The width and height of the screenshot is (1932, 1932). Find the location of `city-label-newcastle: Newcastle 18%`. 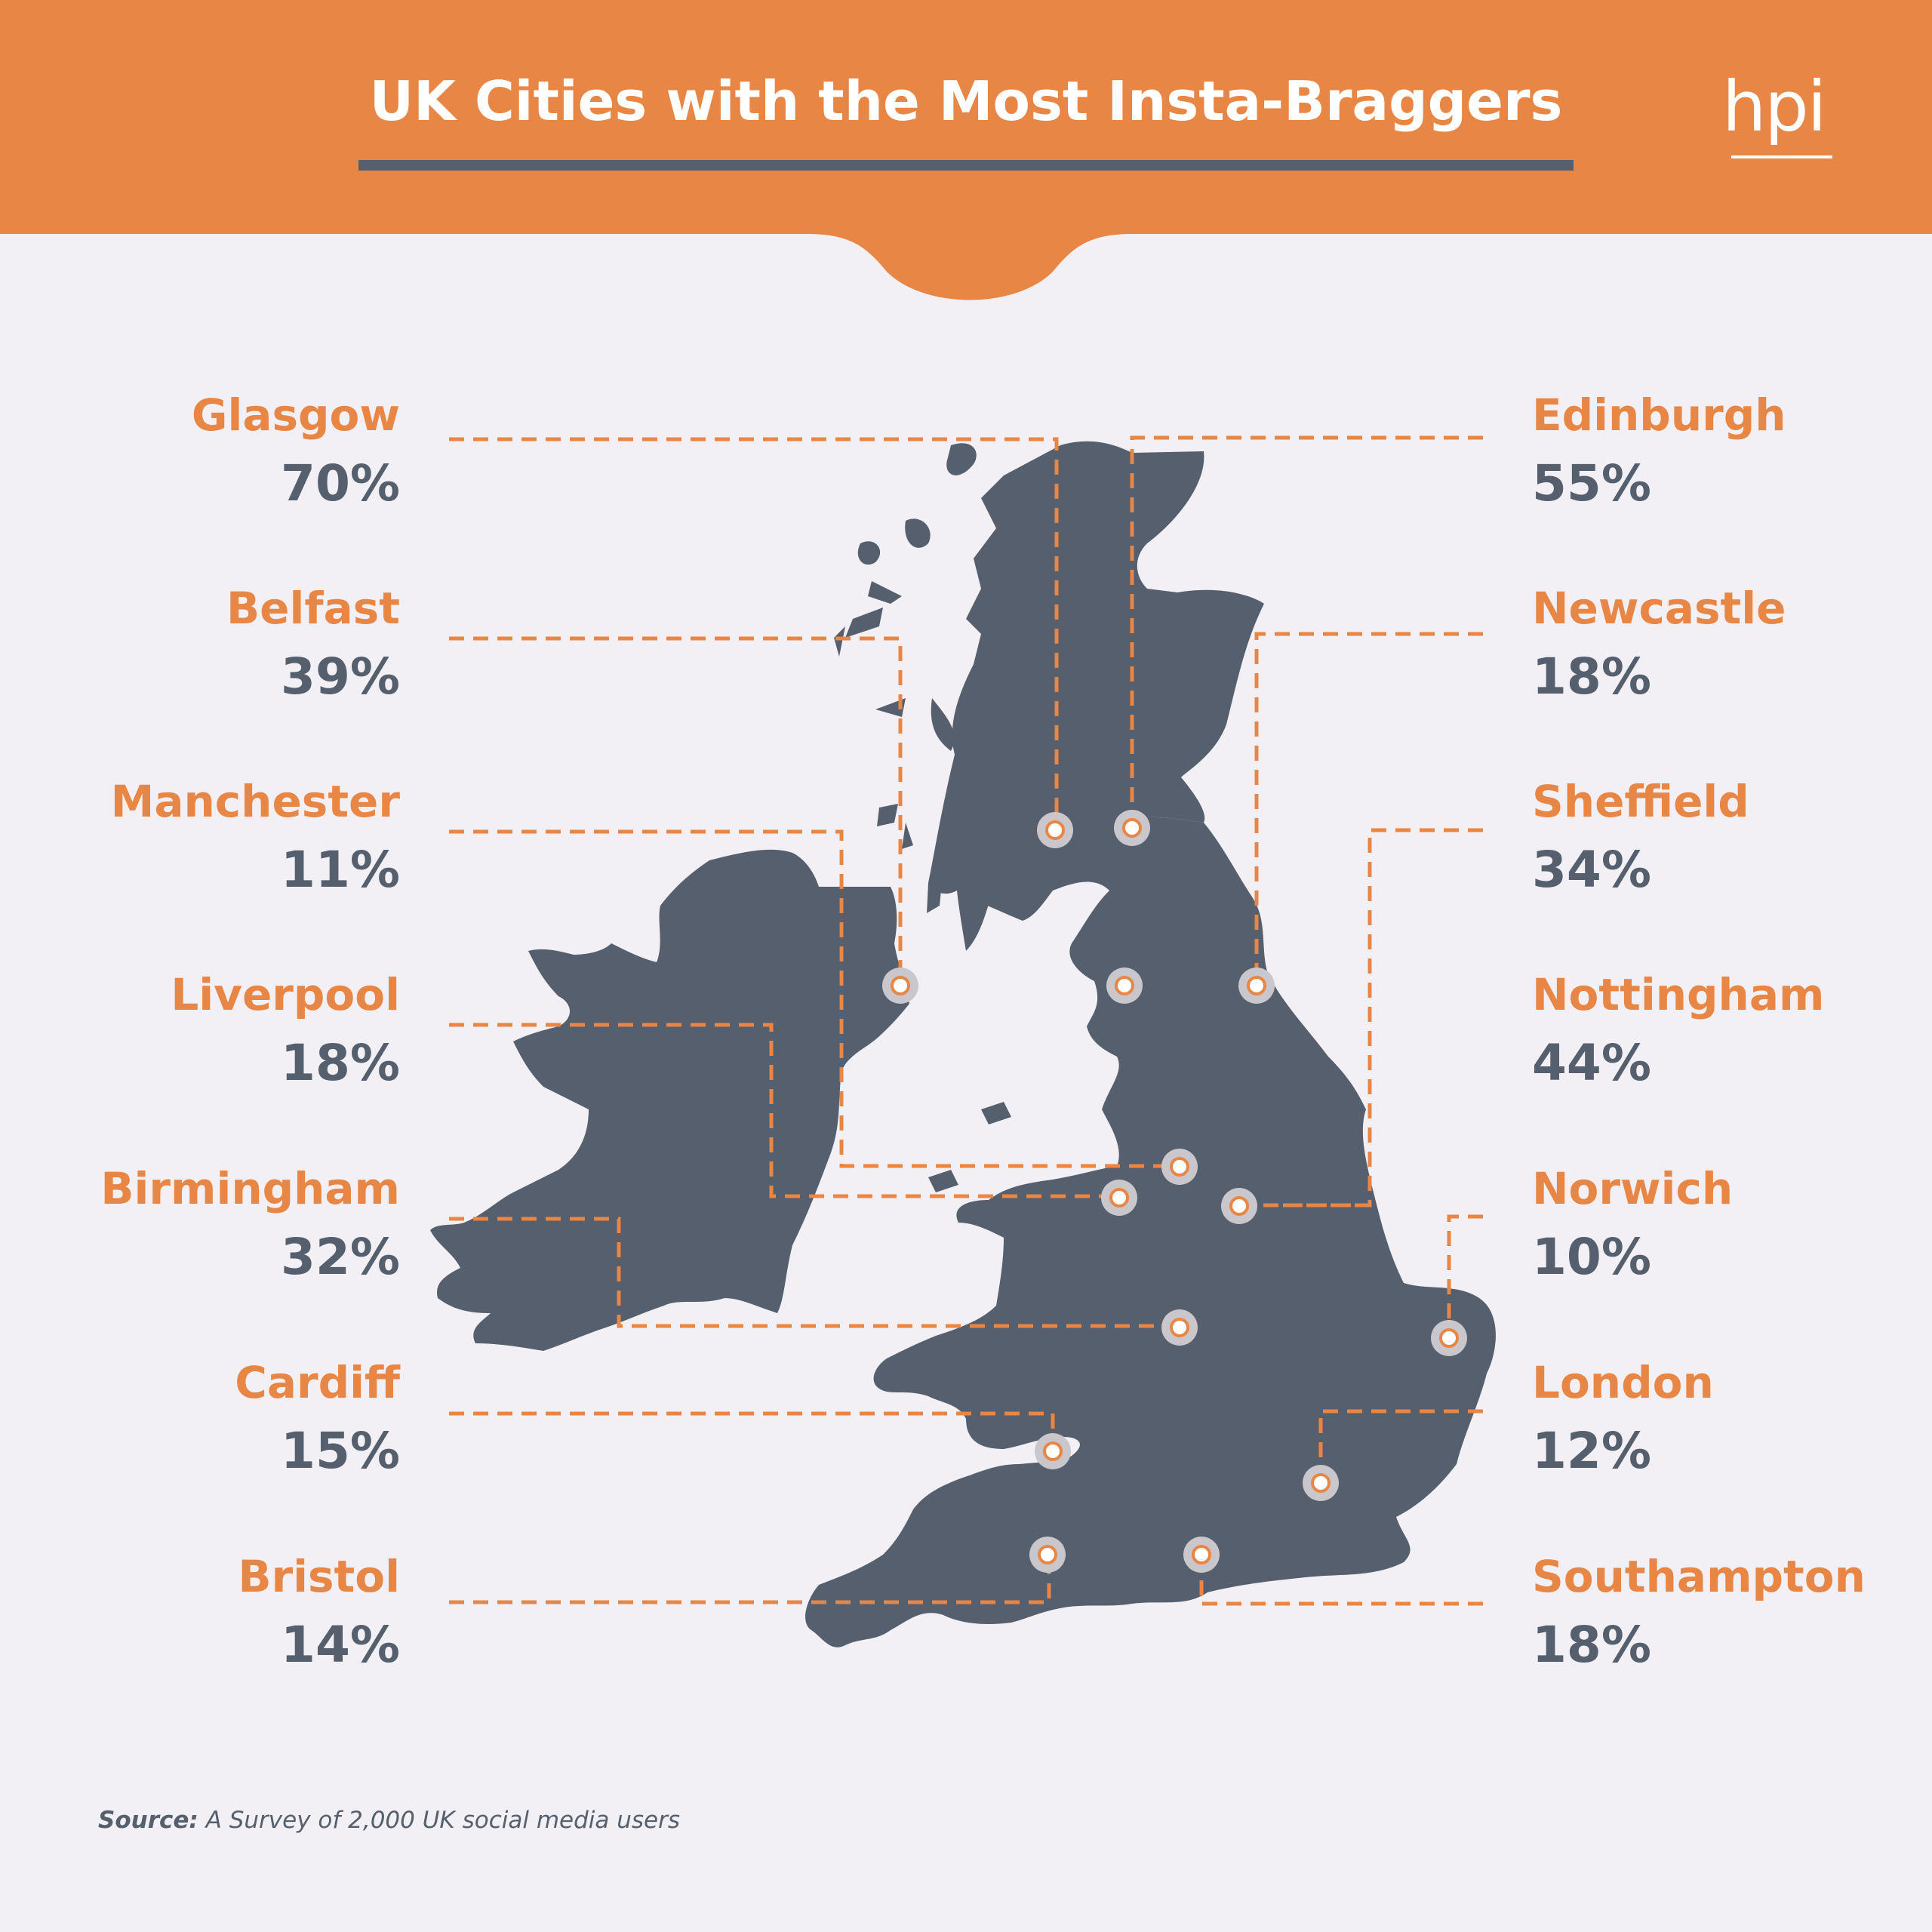

city-label-newcastle: Newcastle 18% is located at coordinates (1659, 644).